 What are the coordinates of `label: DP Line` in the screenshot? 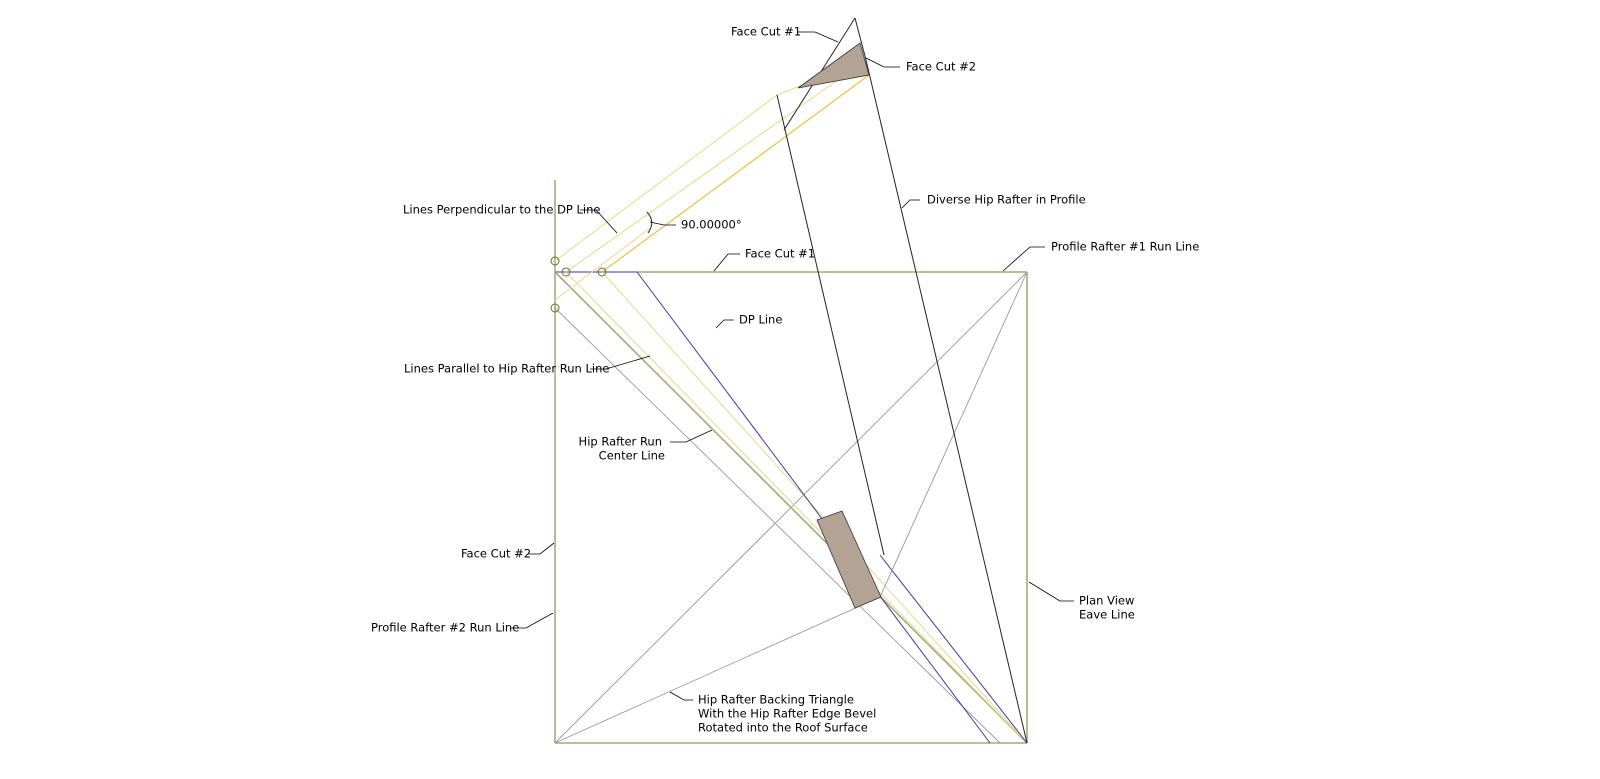 It's located at (760, 320).